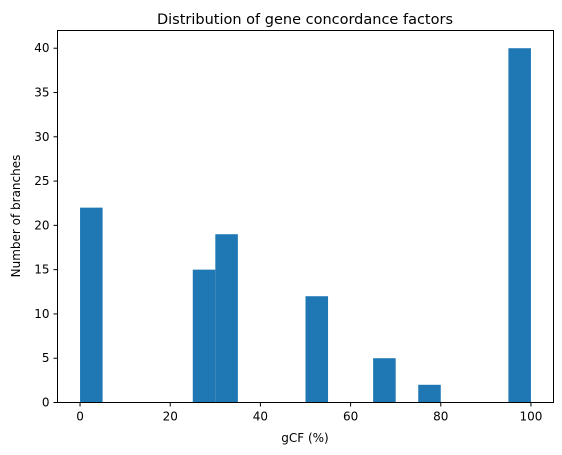 The width and height of the screenshot is (562, 455). I want to click on y-tick-label-5: 25, so click(41, 181).